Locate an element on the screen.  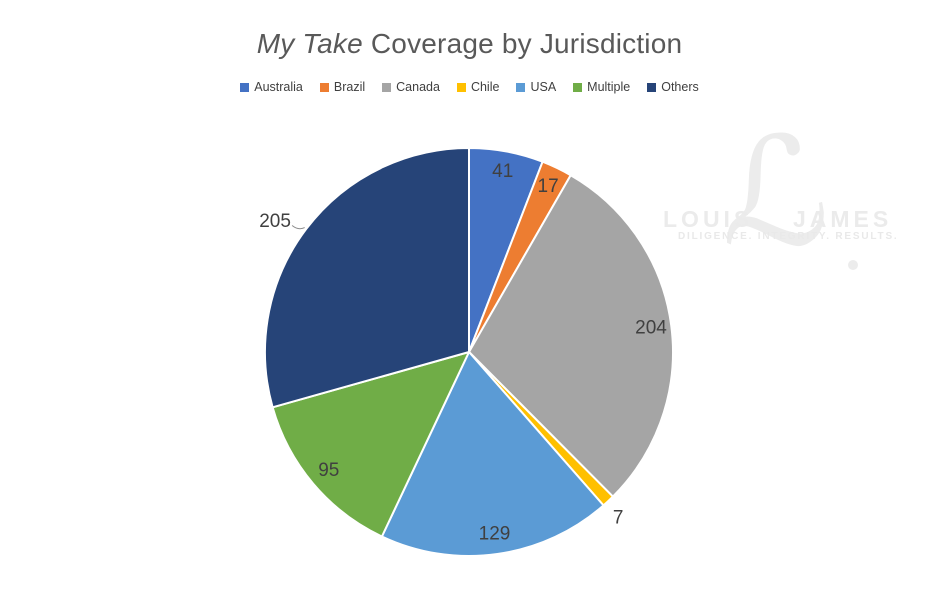
legend-item-brazil: Brazil is located at coordinates (342, 87).